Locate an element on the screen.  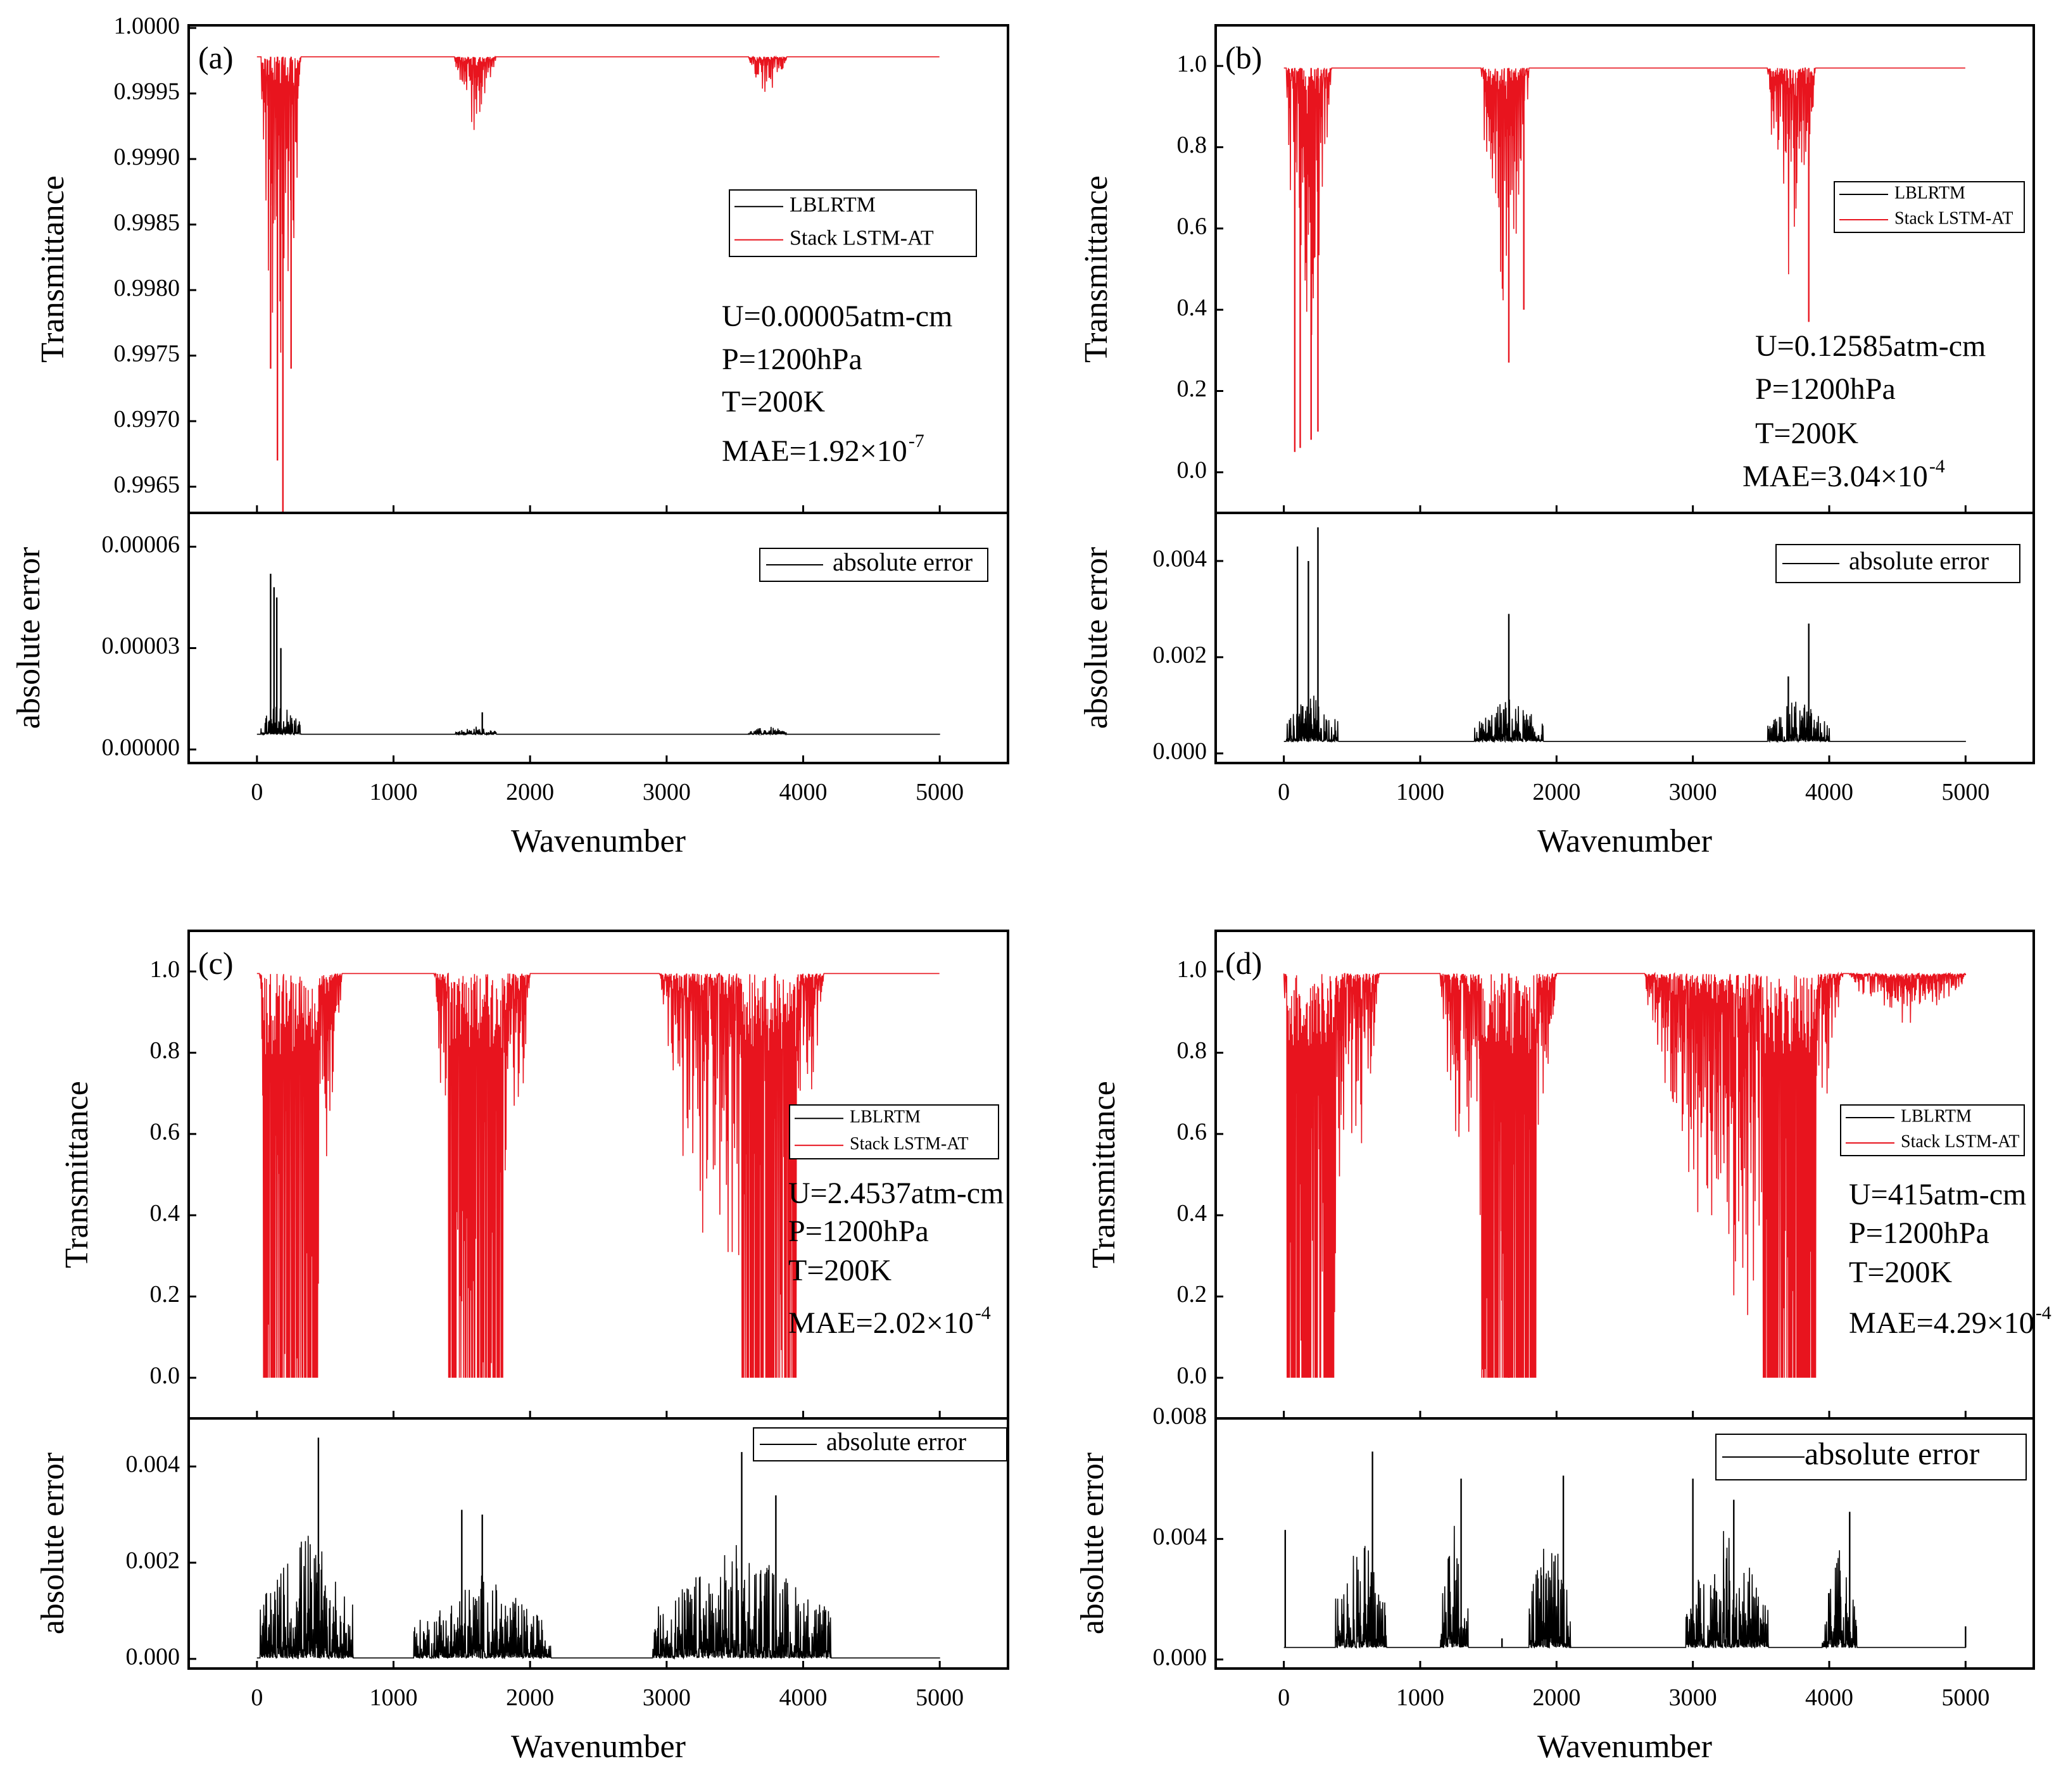
panel-label: (d) is located at coordinates (1243, 963).